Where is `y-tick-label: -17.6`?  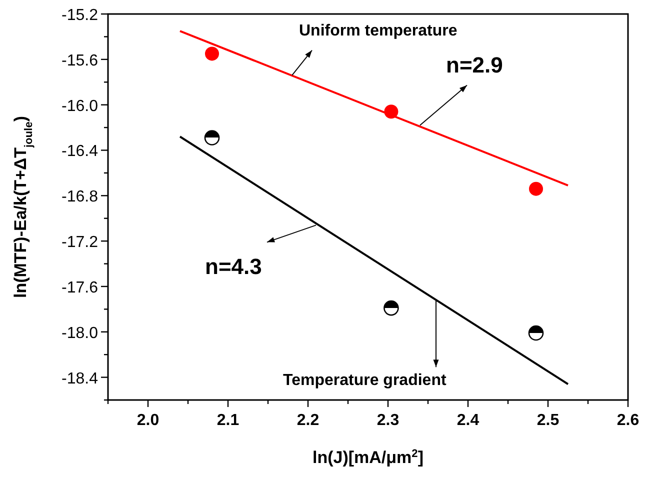
y-tick-label: -17.6 is located at coordinates (80, 287).